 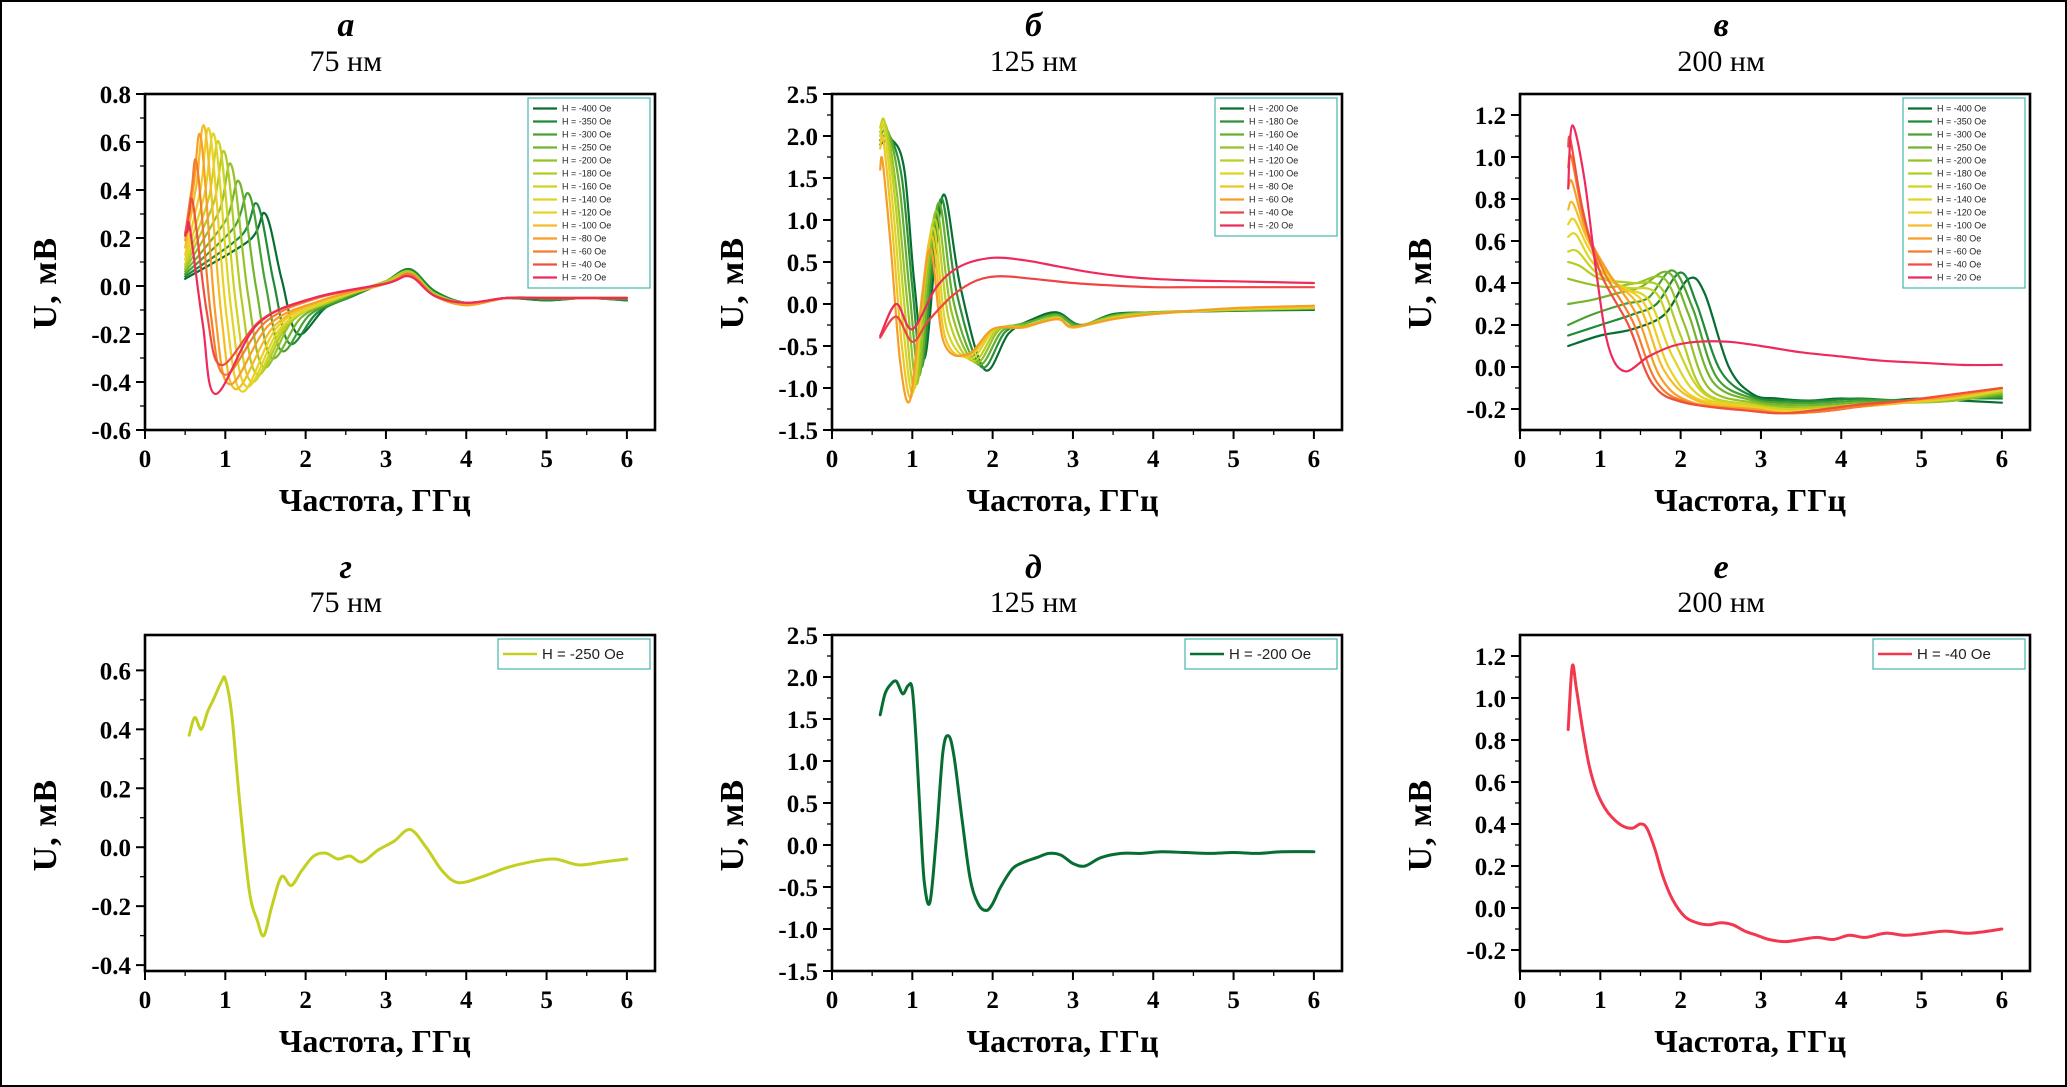 What do you see at coordinates (586, 186) in the screenshot?
I see `legend-label: H = -160 Oe` at bounding box center [586, 186].